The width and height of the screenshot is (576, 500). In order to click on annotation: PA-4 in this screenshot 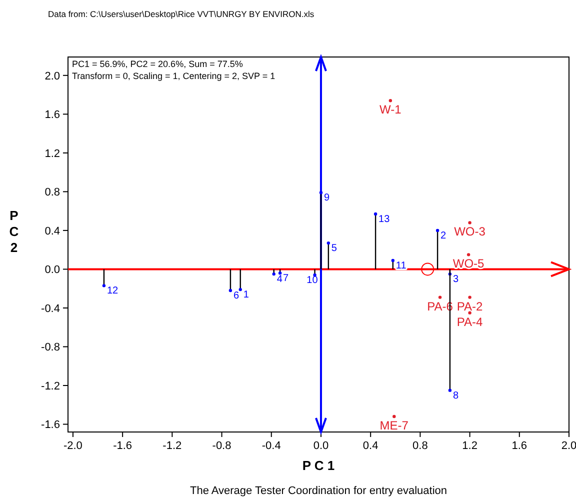, I will do `click(470, 321)`.